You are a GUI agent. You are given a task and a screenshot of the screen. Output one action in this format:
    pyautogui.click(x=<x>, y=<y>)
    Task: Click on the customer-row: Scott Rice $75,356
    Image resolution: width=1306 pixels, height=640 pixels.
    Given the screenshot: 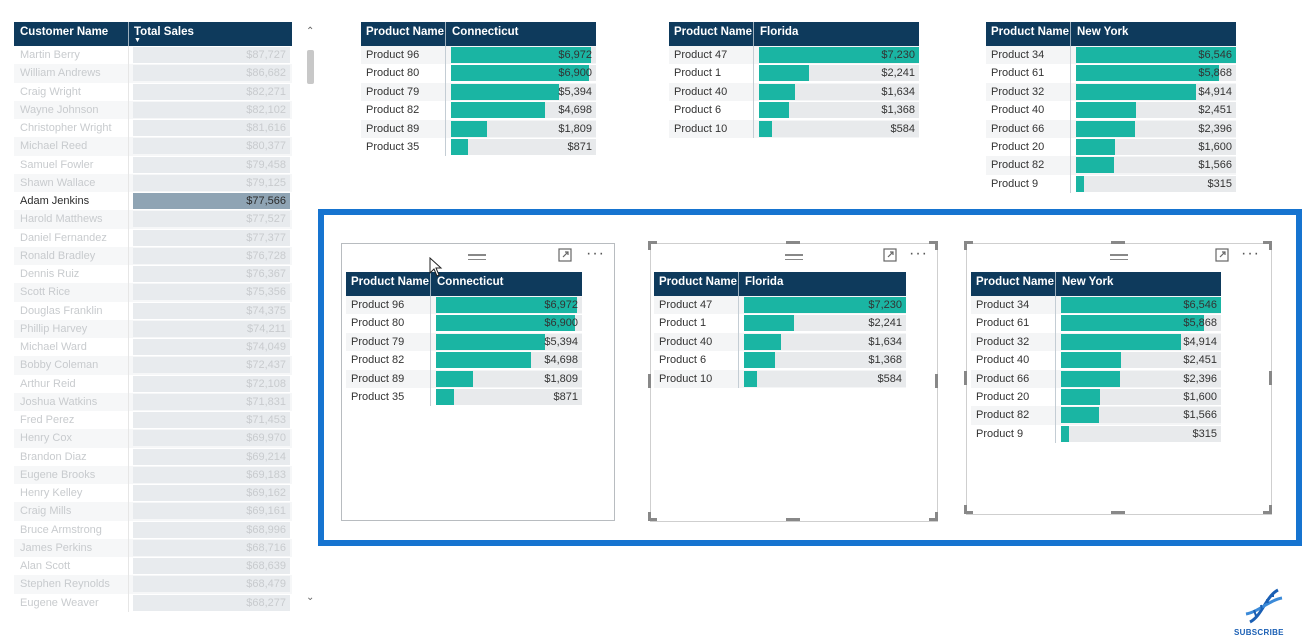 What is the action you would take?
    pyautogui.click(x=153, y=292)
    